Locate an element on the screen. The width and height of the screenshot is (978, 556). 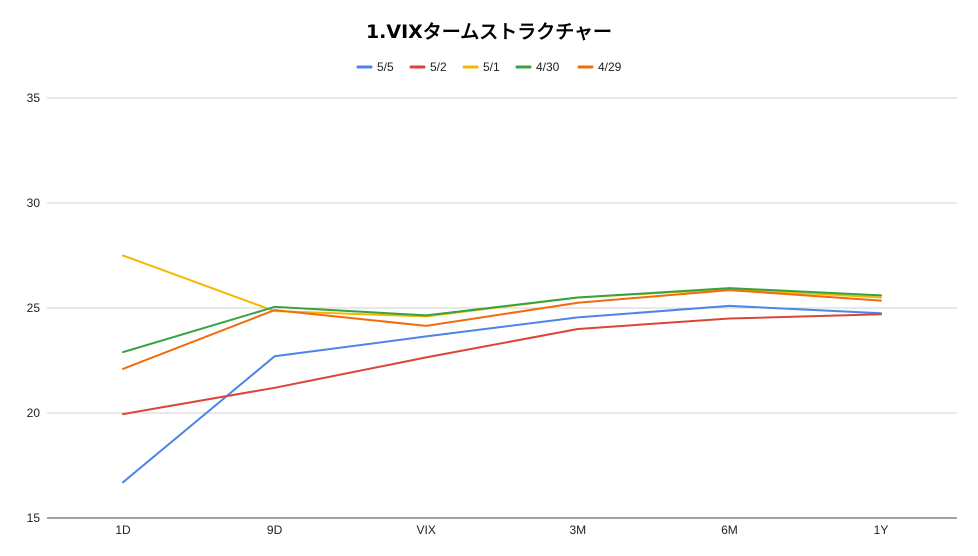
y-tick-label: 20 is located at coordinates (34, 413).